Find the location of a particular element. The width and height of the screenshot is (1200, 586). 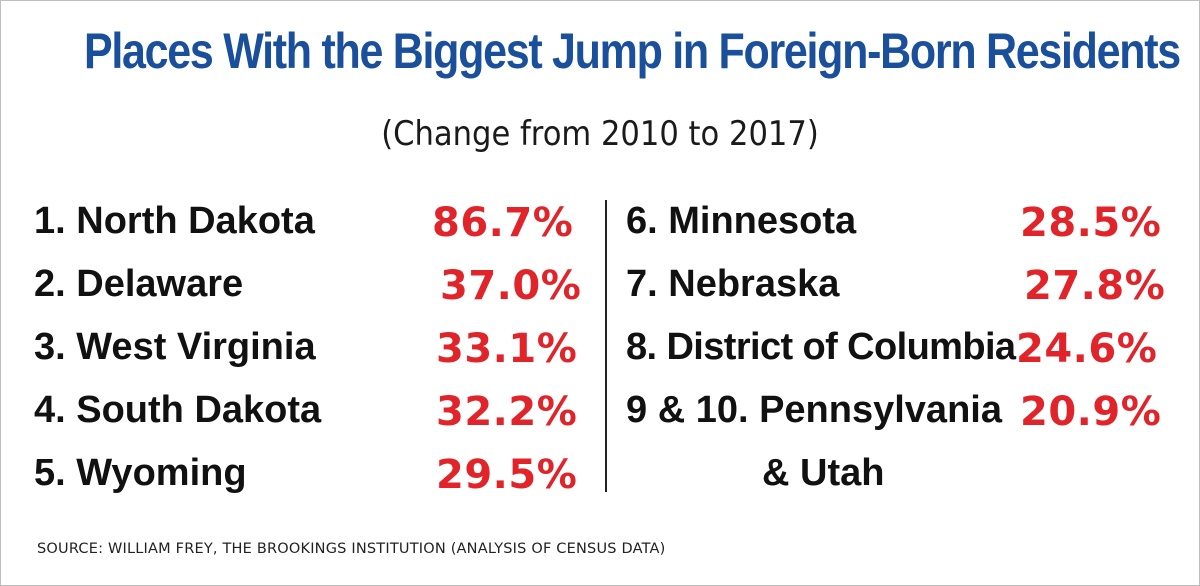

list-item-7: 7. Nebraska is located at coordinates (732, 284).